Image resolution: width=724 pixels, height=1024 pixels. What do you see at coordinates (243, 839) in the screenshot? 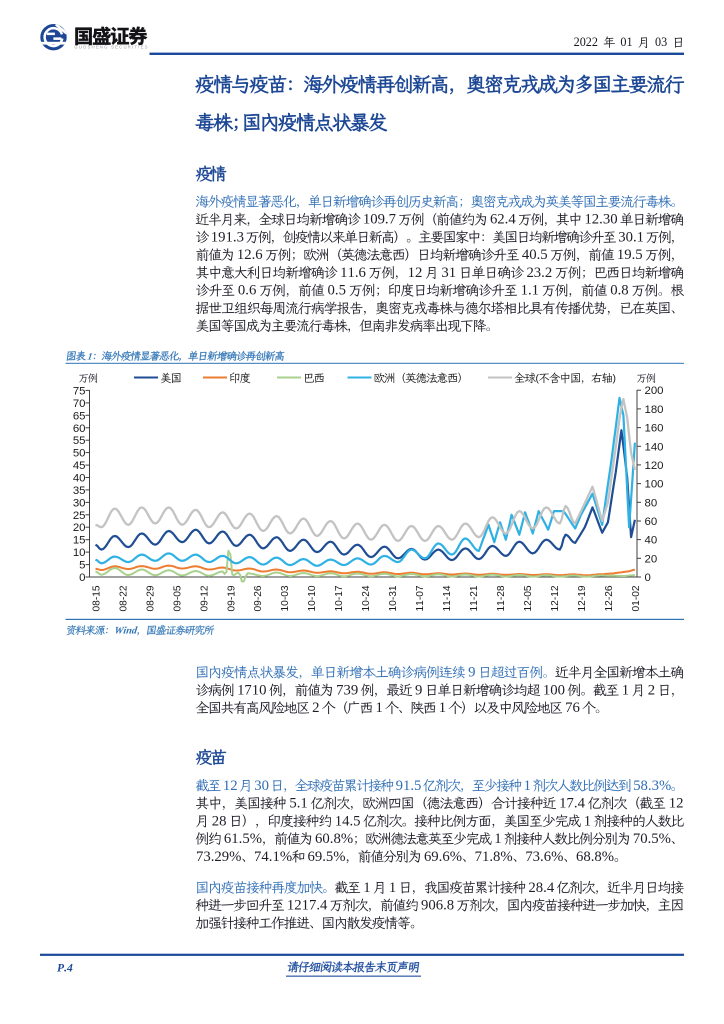
I see `svg-text: 61.5%` at bounding box center [243, 839].